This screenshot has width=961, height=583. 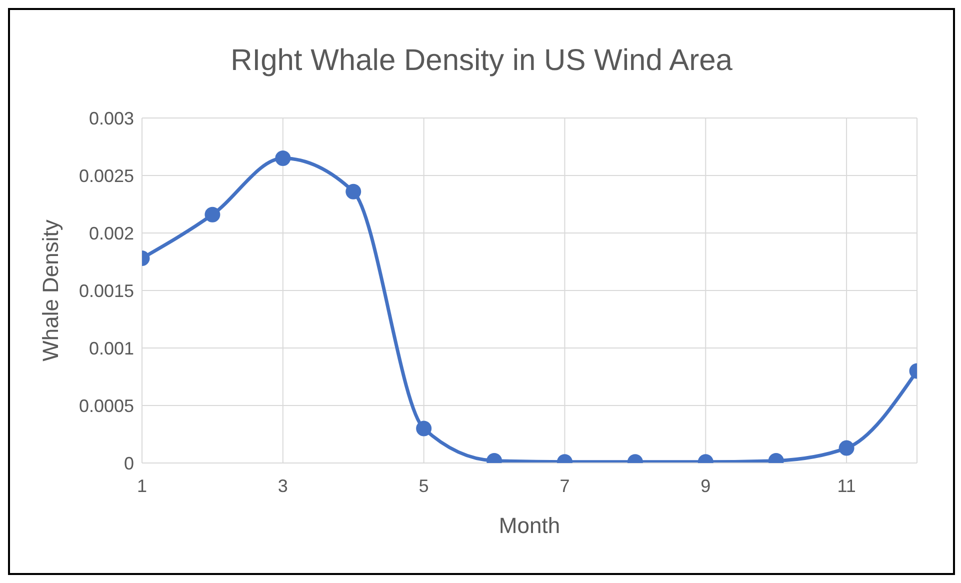 I want to click on y-tick-label: 0.0015, so click(x=106, y=290).